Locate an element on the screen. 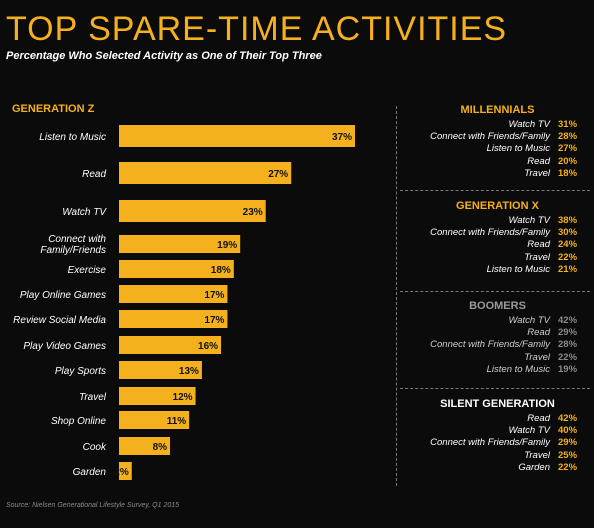 The width and height of the screenshot is (594, 528). list-item: Listen to Music 19% is located at coordinates (497, 370).